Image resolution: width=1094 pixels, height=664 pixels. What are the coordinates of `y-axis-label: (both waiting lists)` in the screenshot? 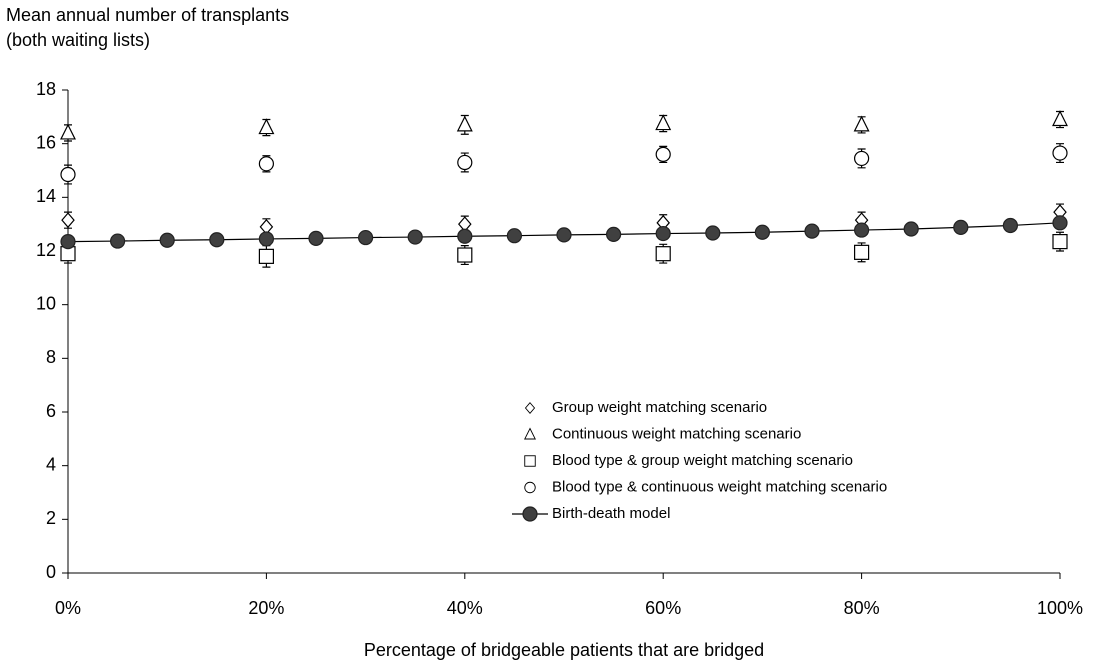 It's located at (78, 40).